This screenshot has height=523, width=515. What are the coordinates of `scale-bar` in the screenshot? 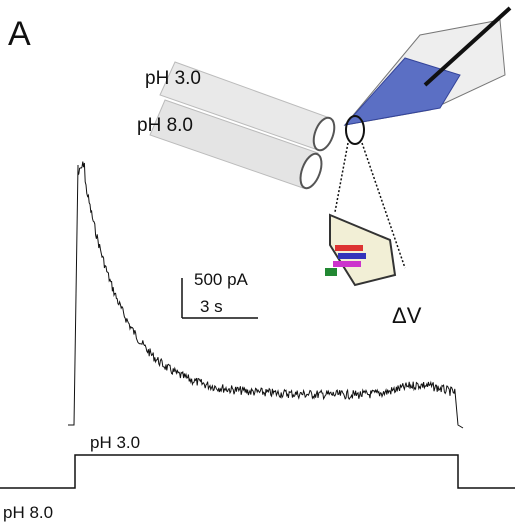 It's located at (219, 298).